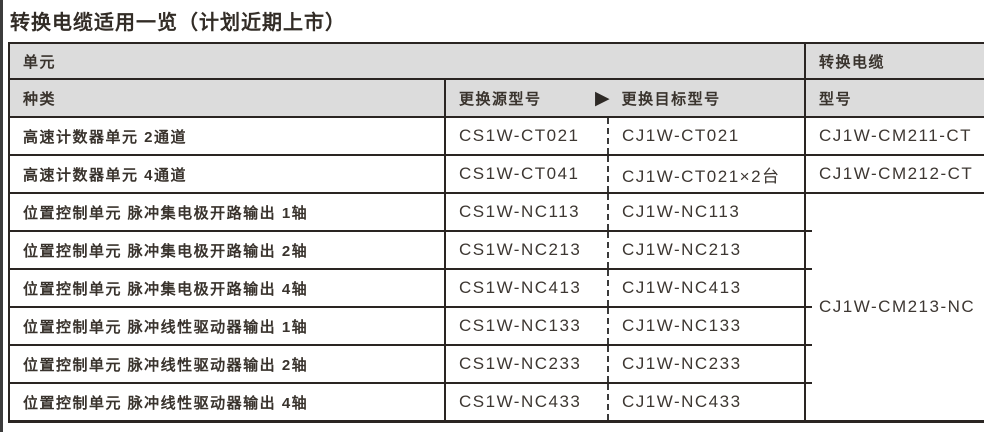 The image size is (984, 432). Describe the element at coordinates (526, 250) in the screenshot. I see `source-model-cell: CS1W-NC213` at that location.